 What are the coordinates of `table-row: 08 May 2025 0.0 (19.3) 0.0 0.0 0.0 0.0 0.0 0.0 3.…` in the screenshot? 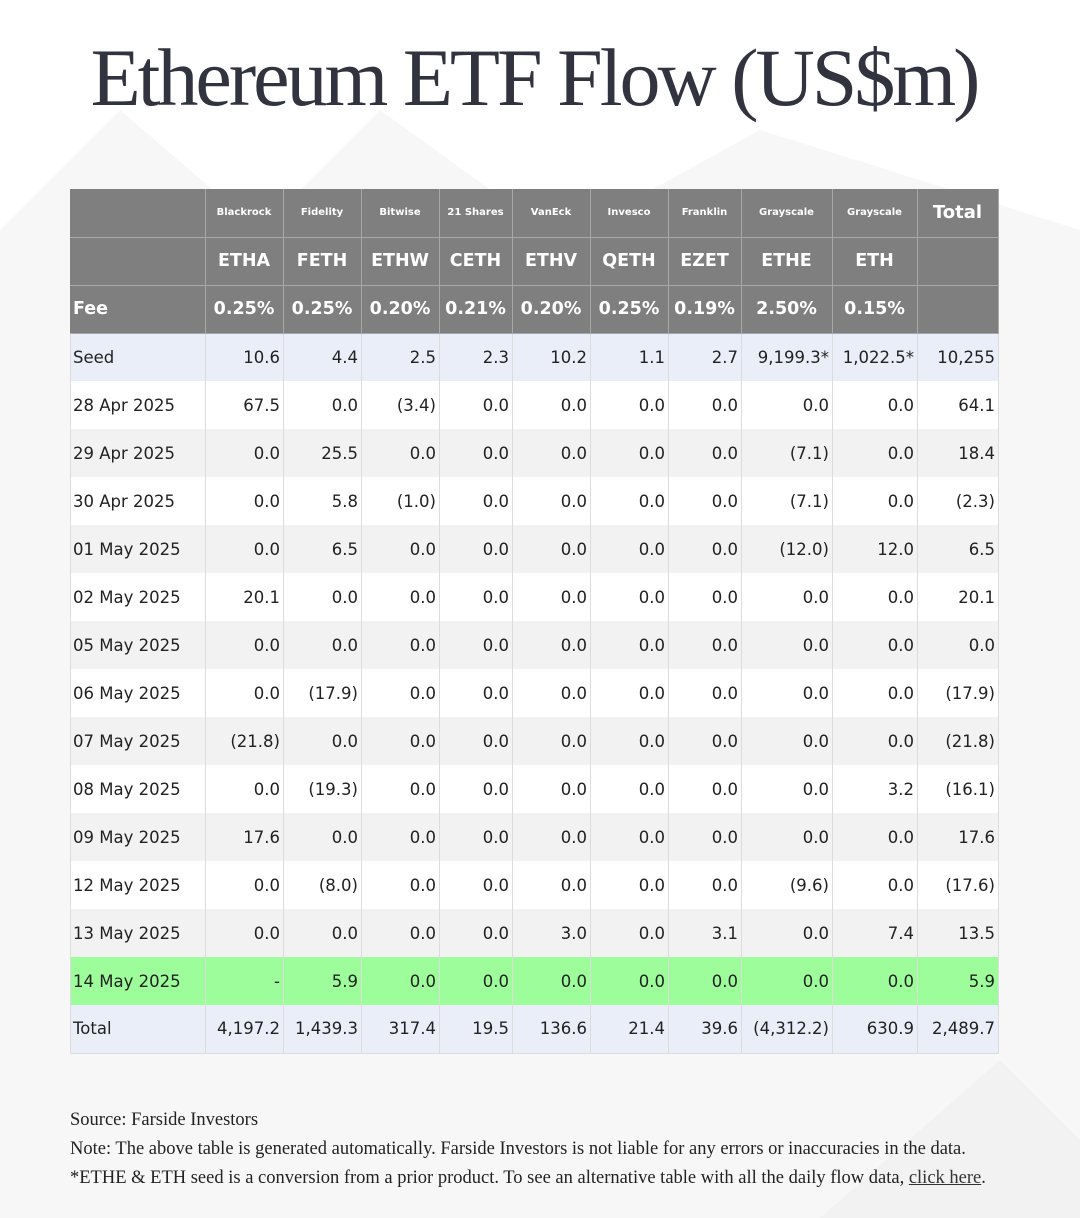 It's located at (535, 789).